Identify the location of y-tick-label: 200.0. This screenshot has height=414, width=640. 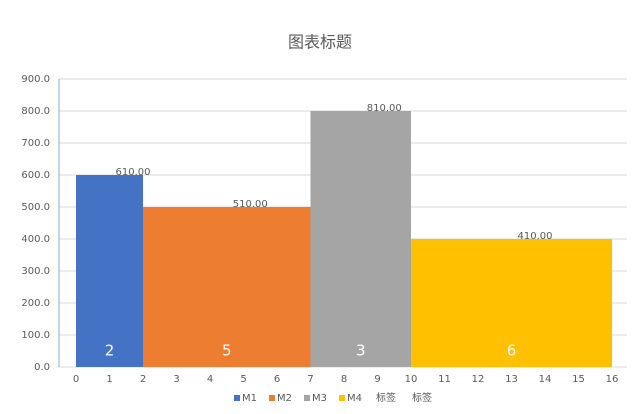
(35, 303).